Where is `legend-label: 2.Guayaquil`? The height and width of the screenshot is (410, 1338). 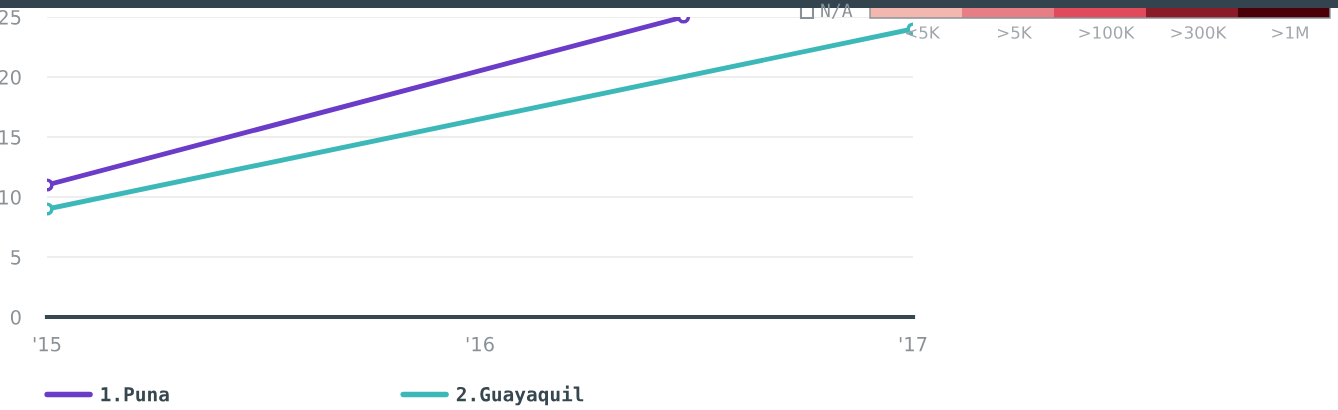 legend-label: 2.Guayaquil is located at coordinates (520, 395).